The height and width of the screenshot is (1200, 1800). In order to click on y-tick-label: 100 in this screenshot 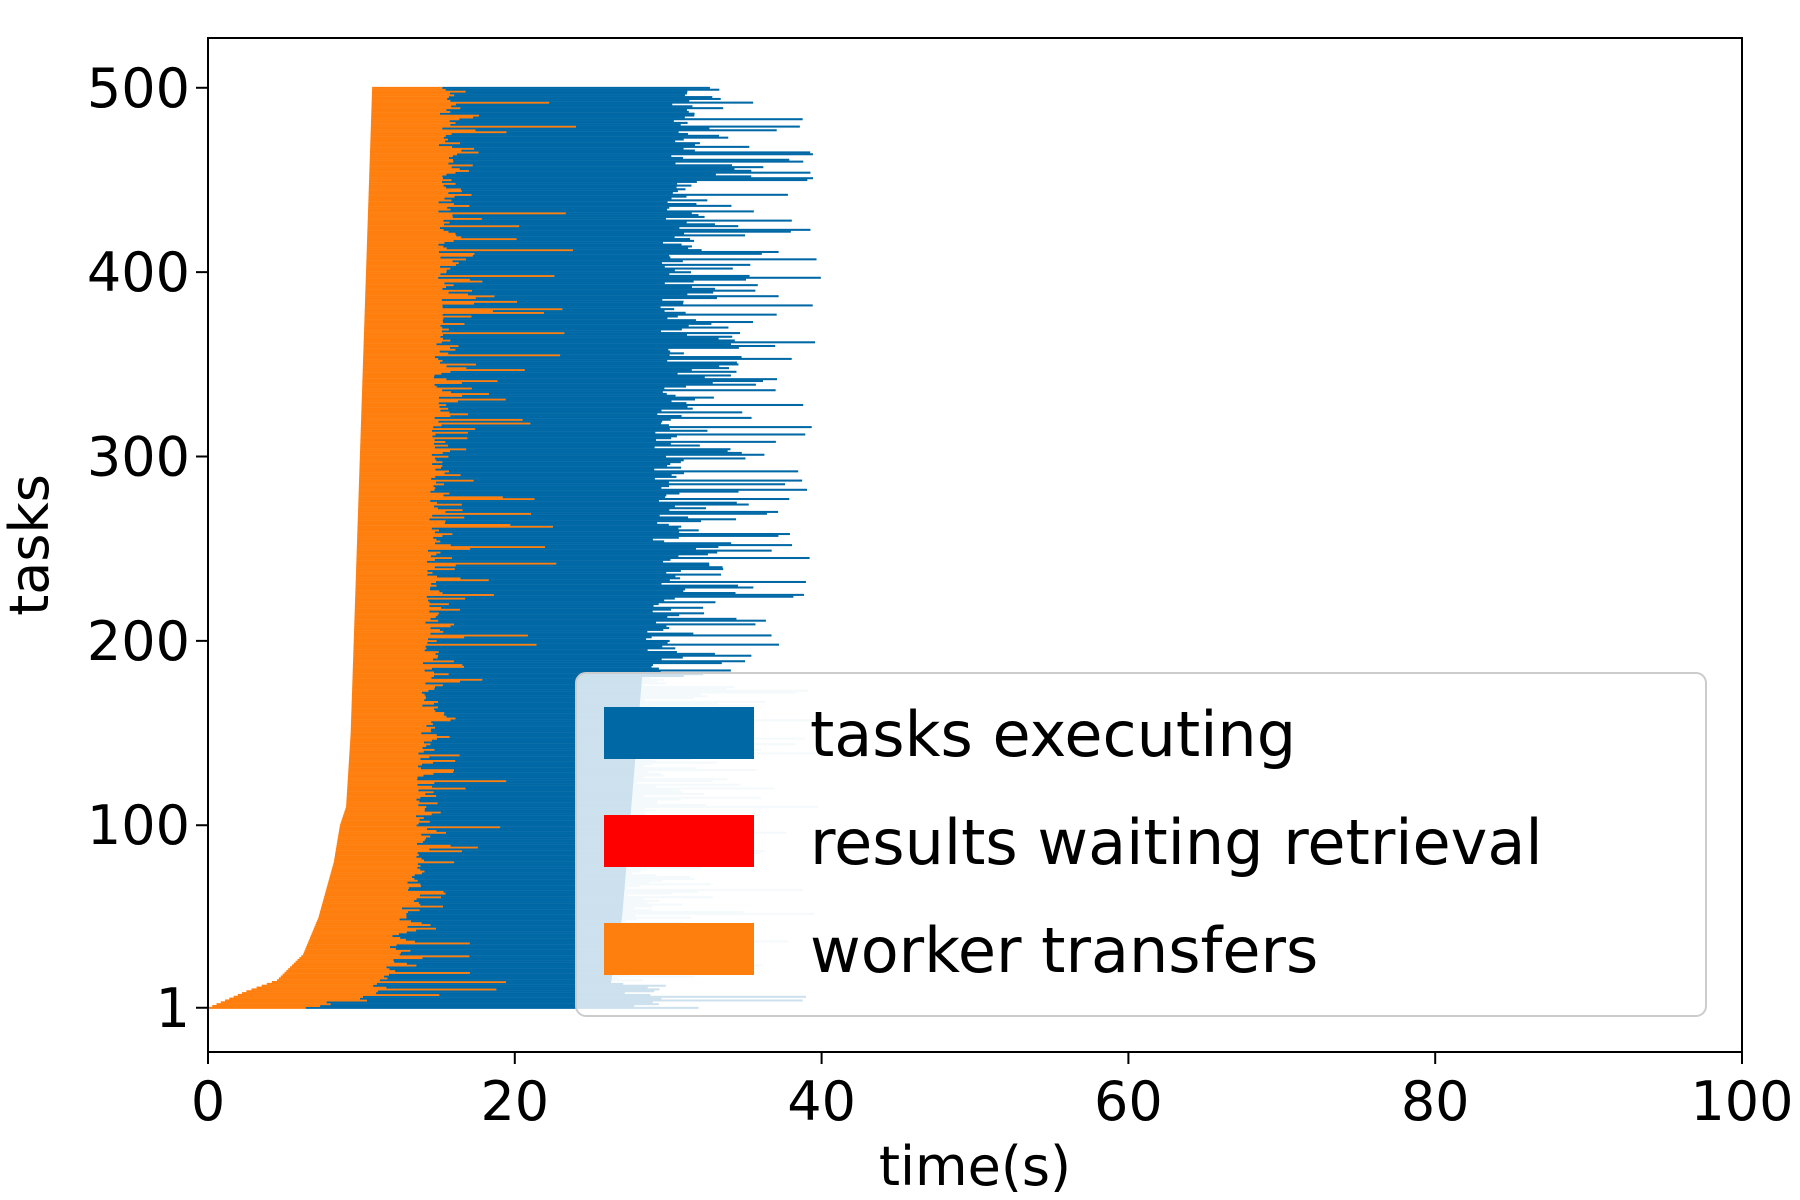, I will do `click(138, 825)`.